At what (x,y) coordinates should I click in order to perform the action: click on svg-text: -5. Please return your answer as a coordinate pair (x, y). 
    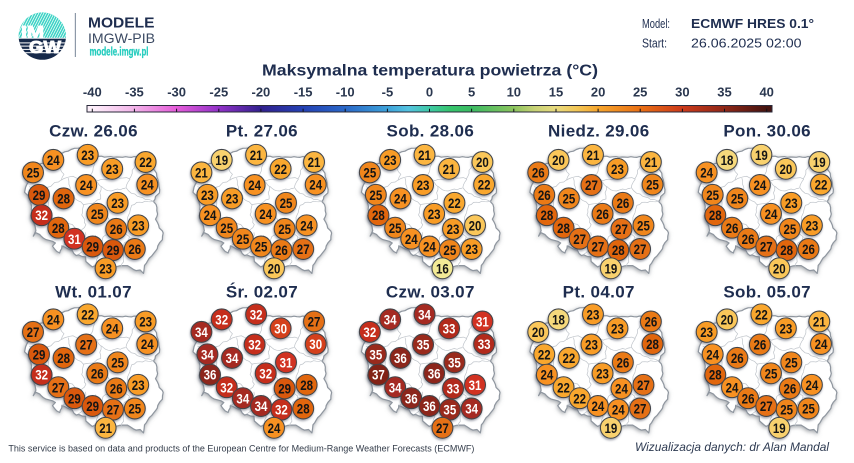
    Looking at the image, I should click on (388, 92).